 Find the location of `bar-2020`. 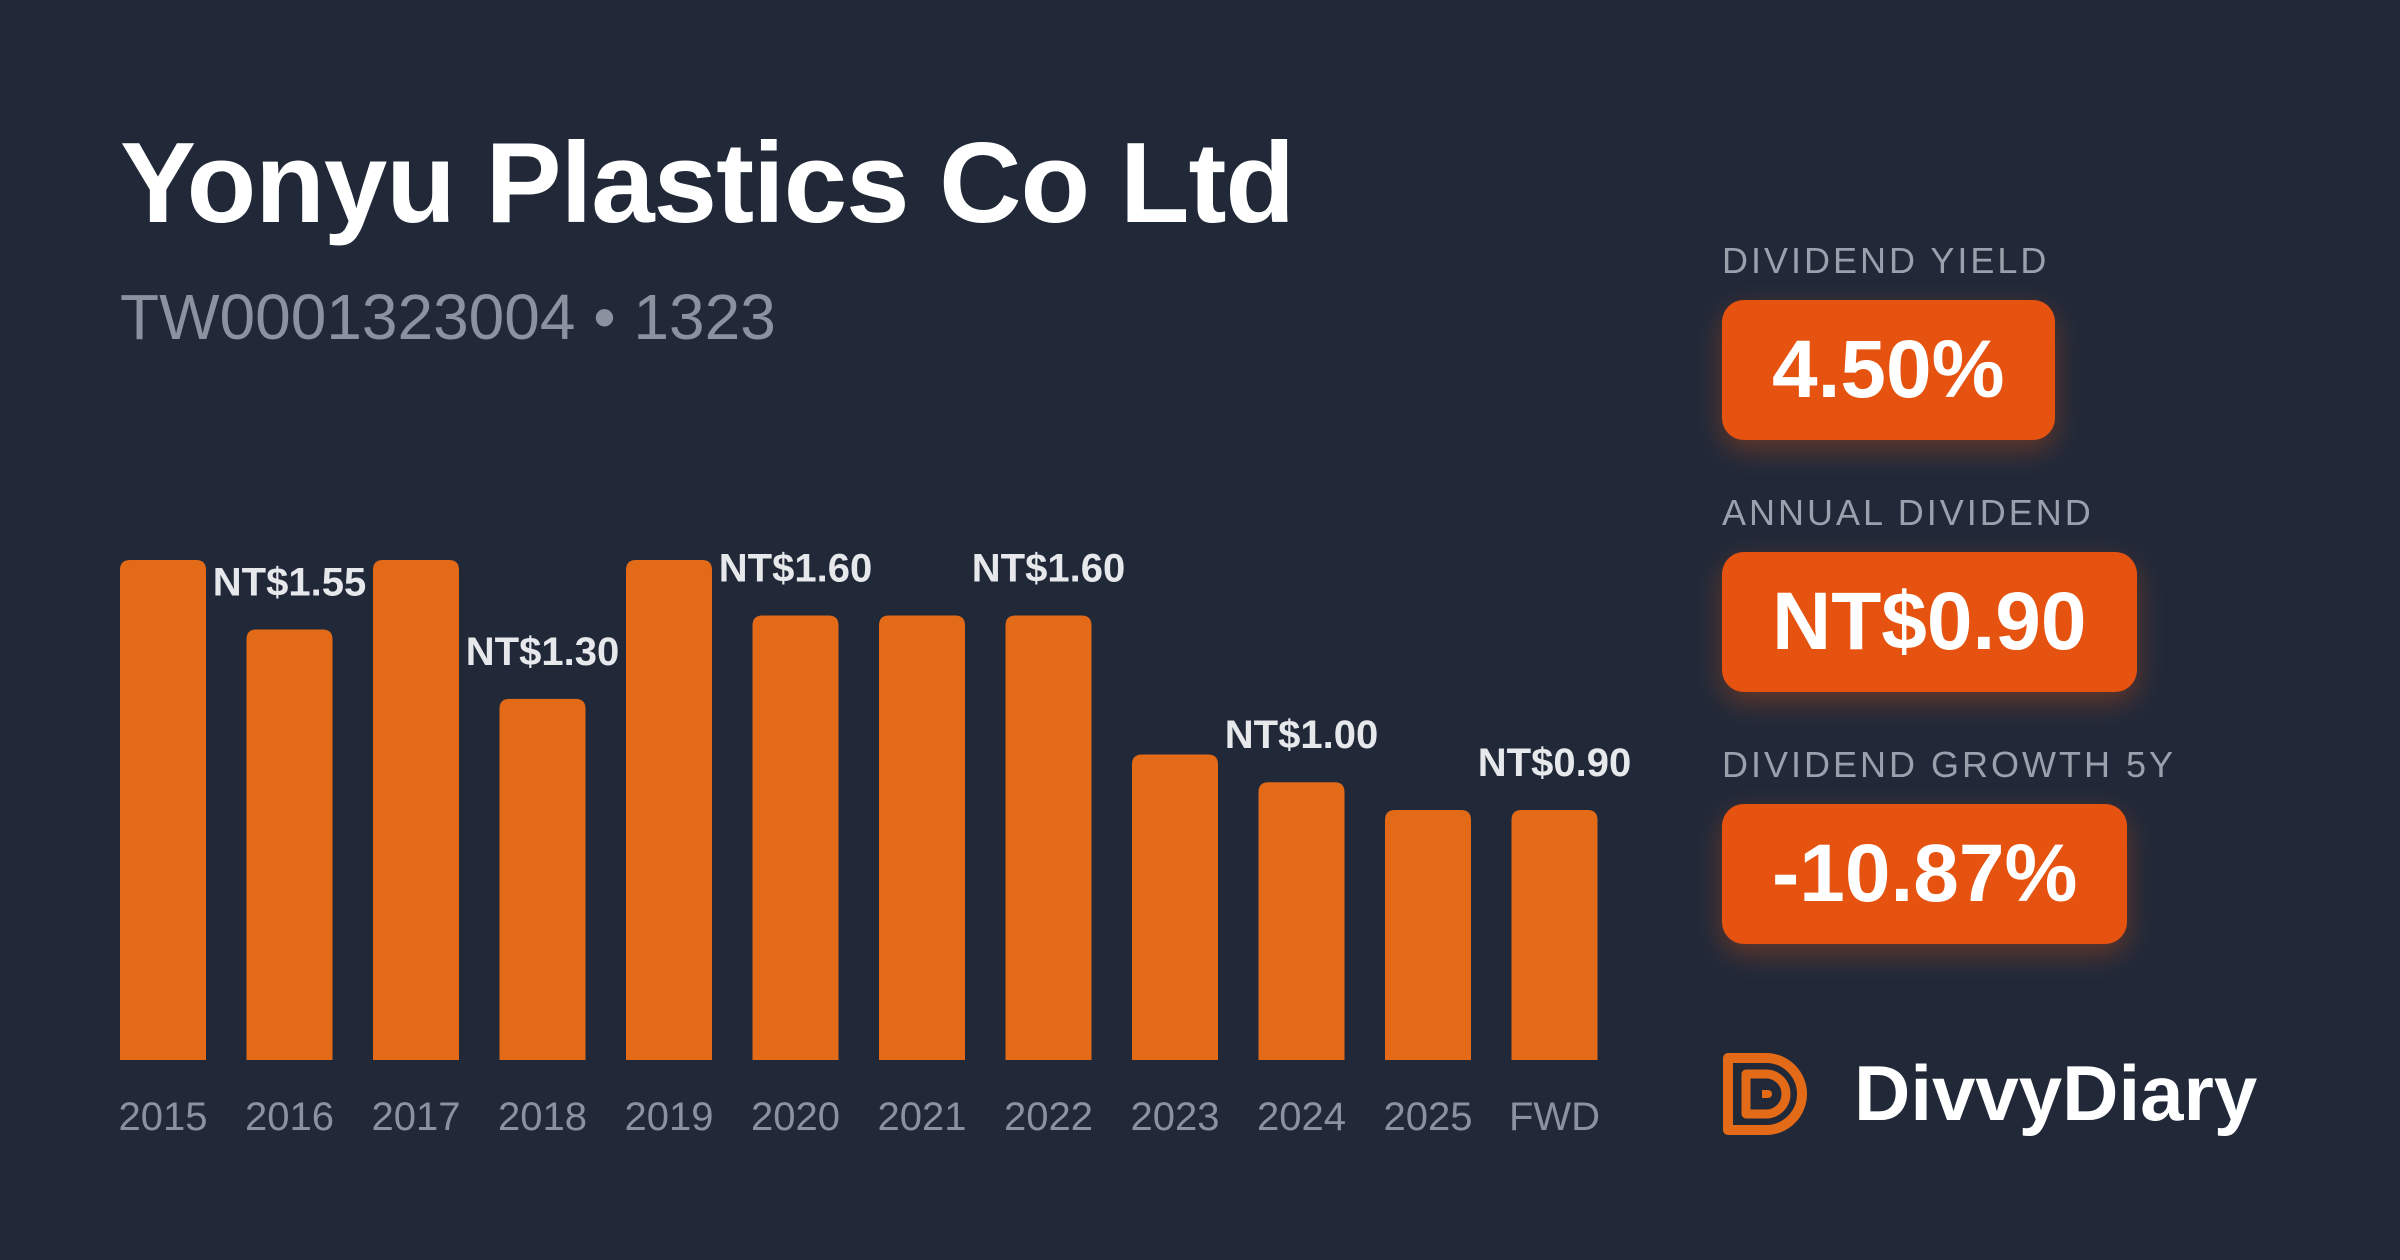

bar-2020 is located at coordinates (795, 837).